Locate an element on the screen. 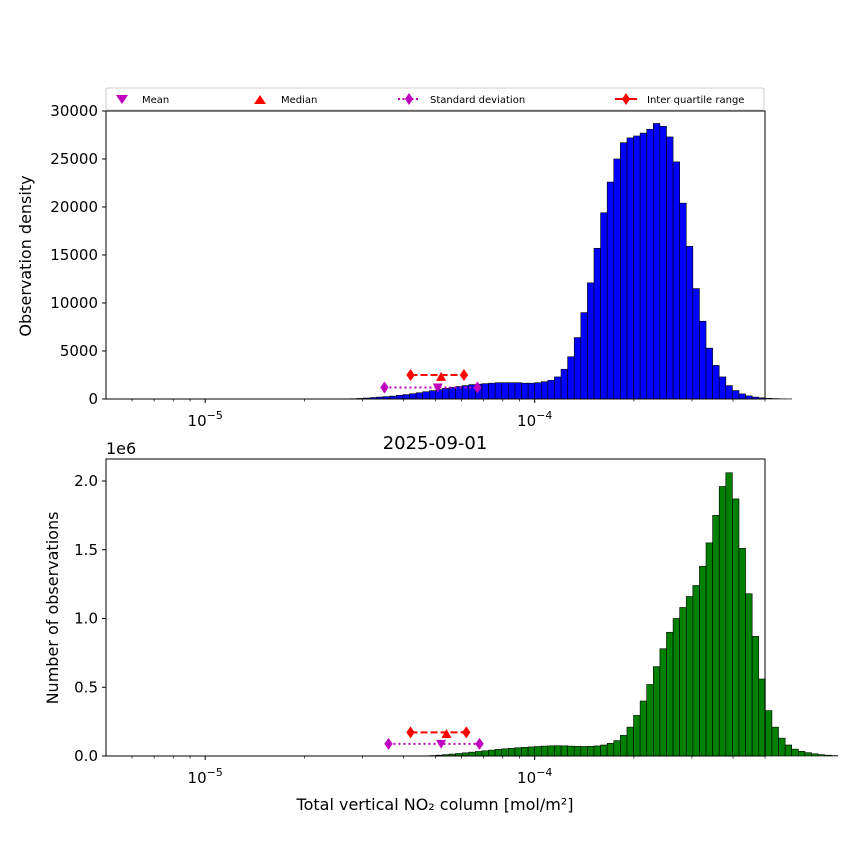  legend-iqr-marker is located at coordinates (626, 99).